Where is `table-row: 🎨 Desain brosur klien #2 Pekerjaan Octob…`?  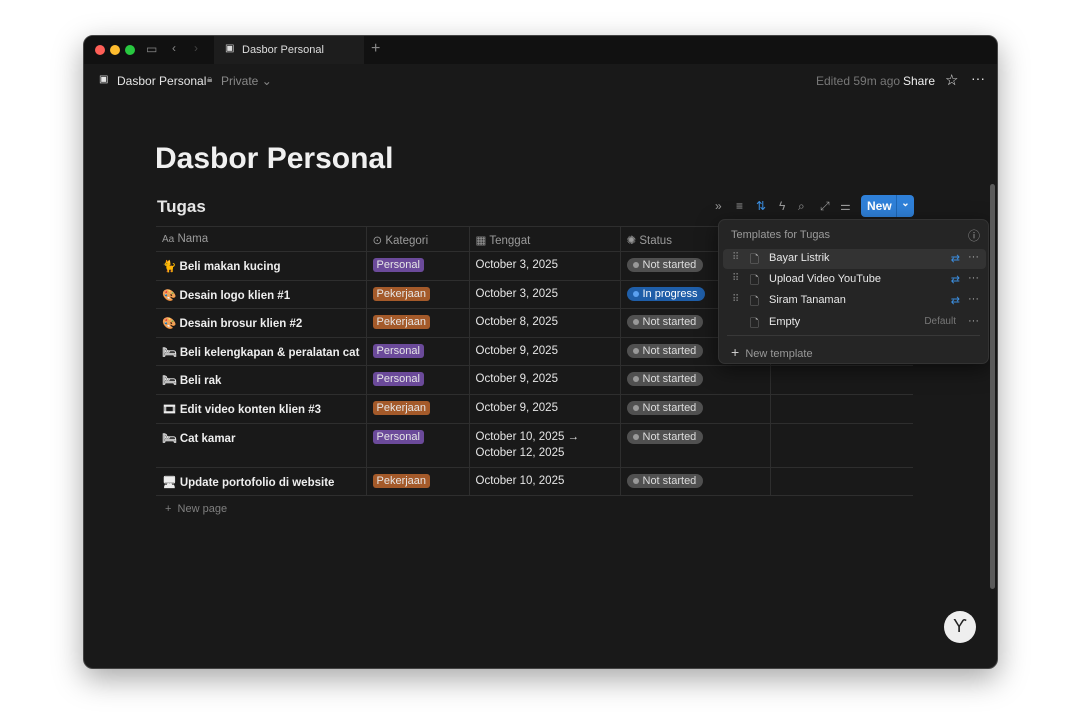
table-row: 🎨 Desain brosur klien #2 Pekerjaan Octob… is located at coordinates (534, 323).